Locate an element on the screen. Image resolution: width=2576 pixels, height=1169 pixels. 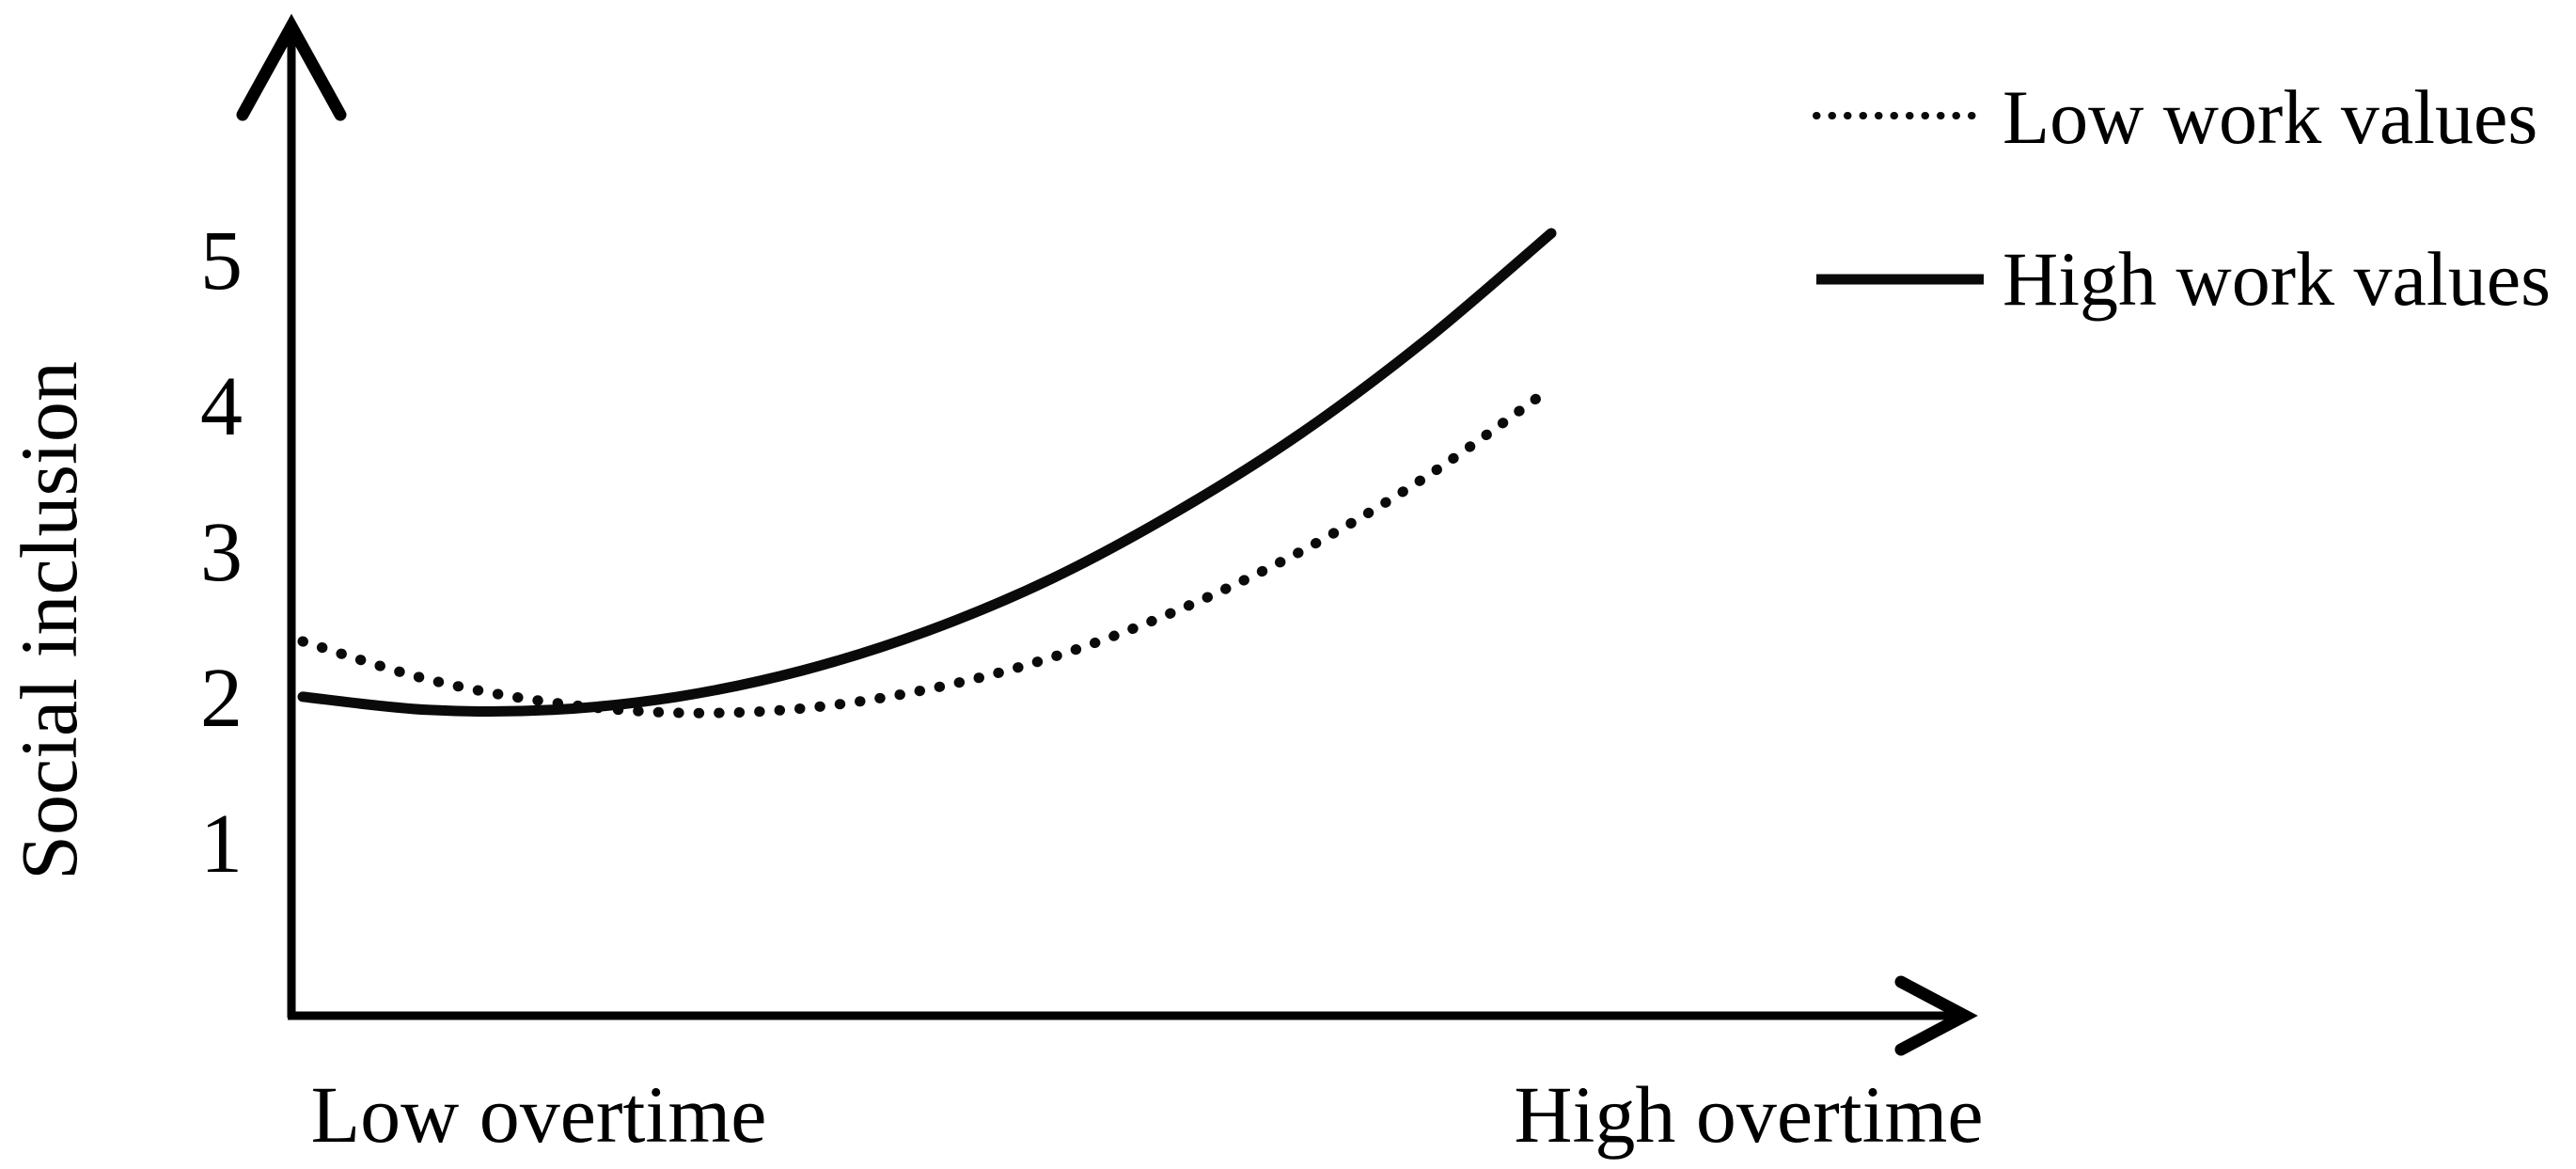
y-tick-label-1: 1 is located at coordinates (222, 844).